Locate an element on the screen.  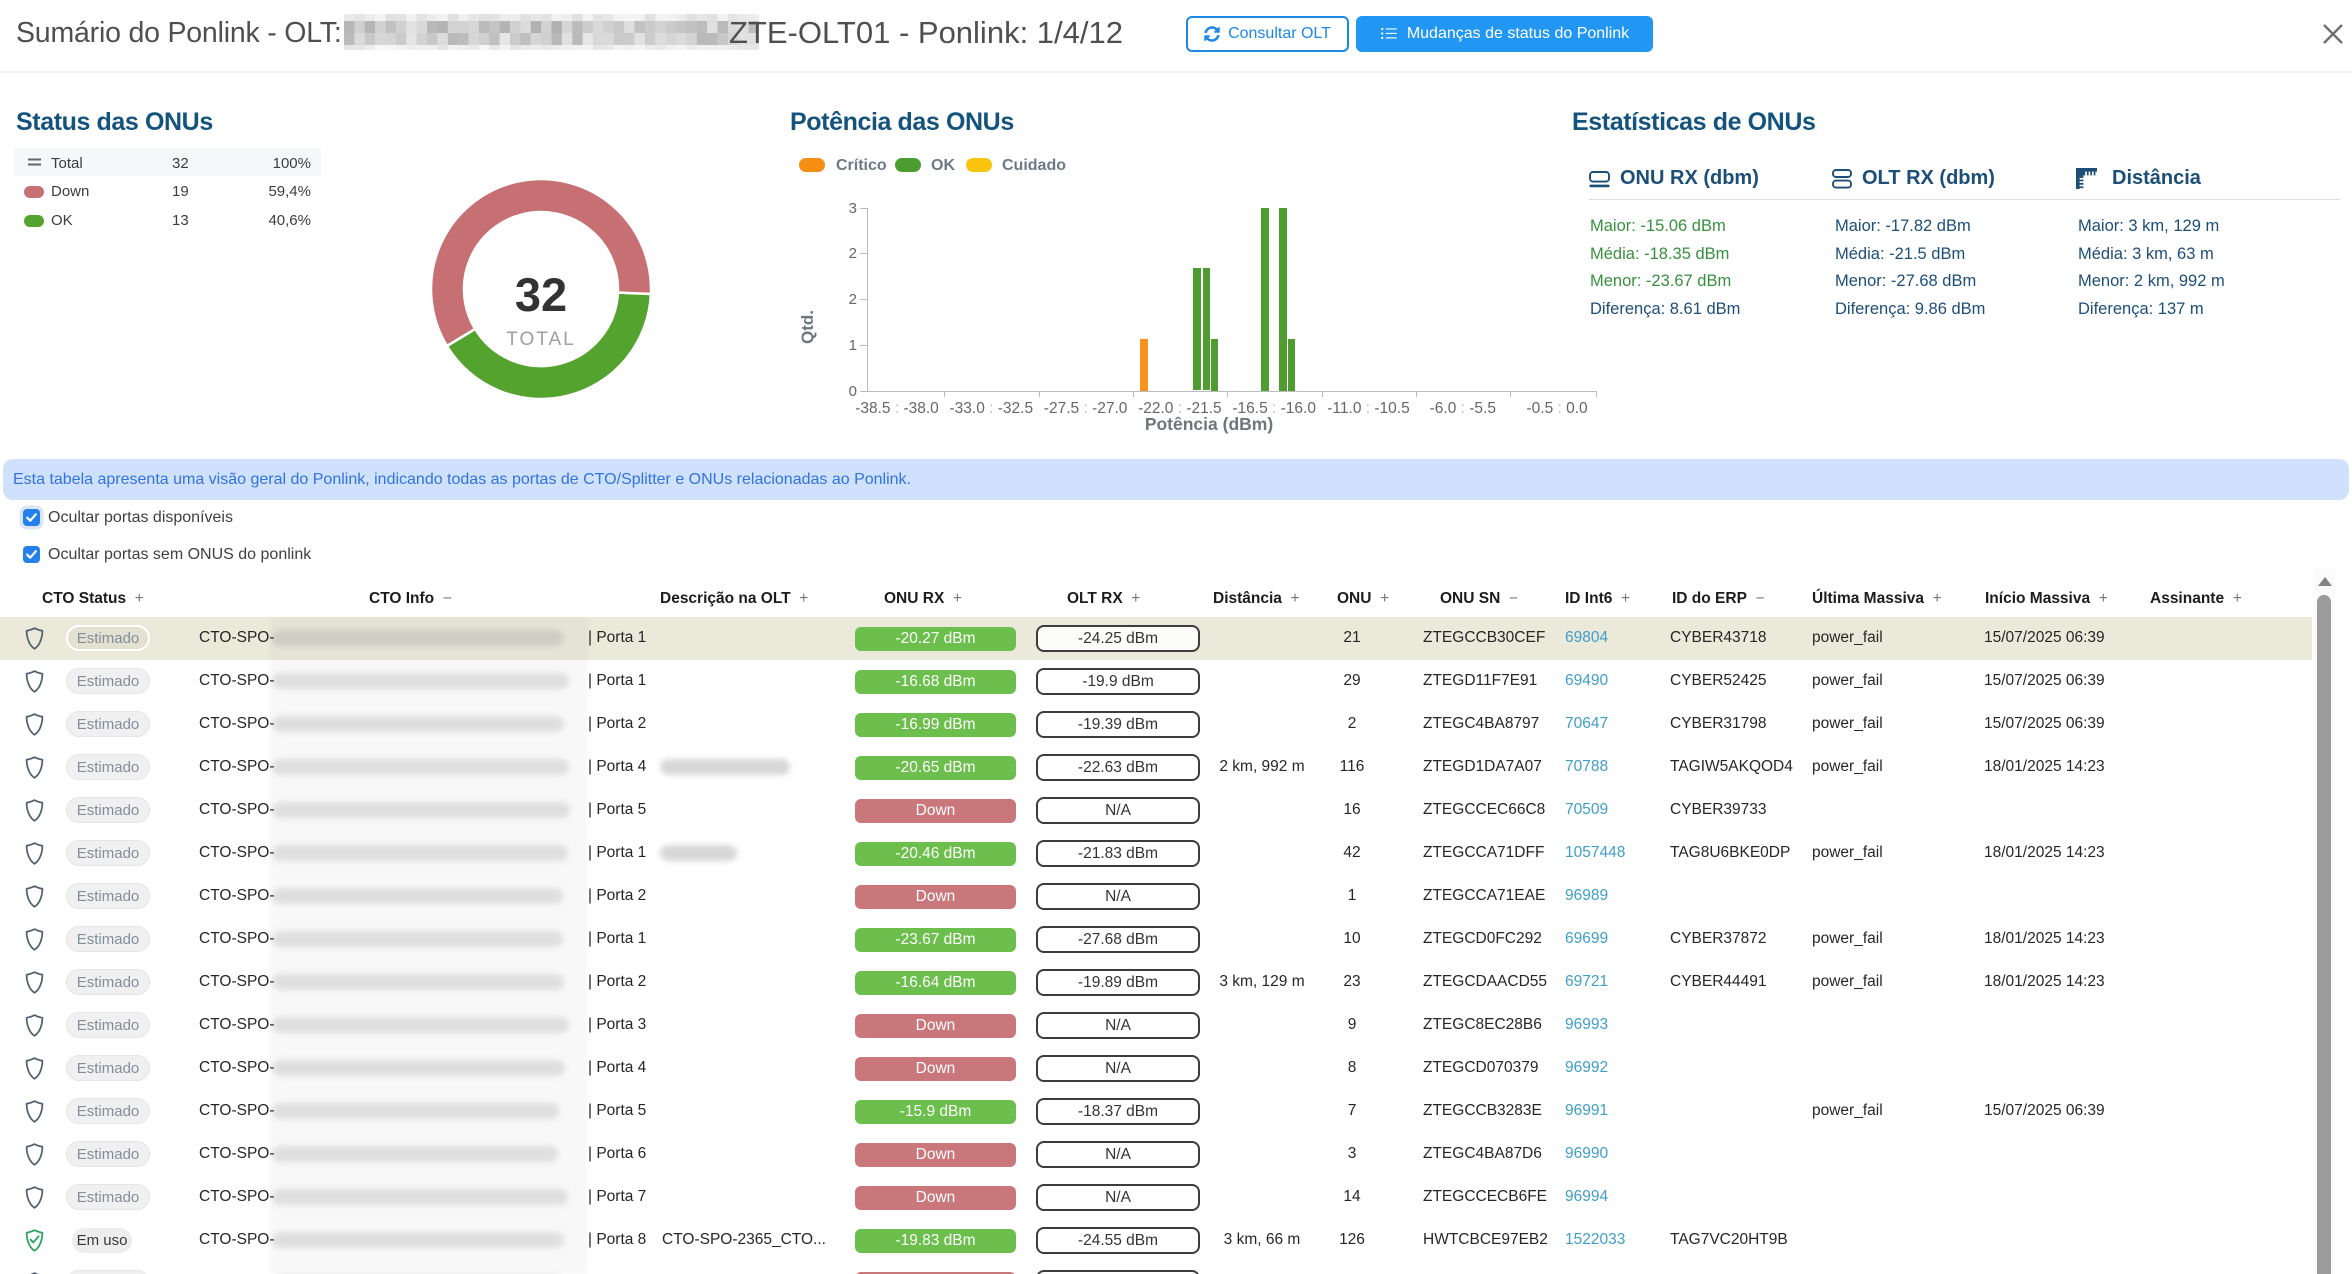
svg-text: TOTAL is located at coordinates (540, 339).